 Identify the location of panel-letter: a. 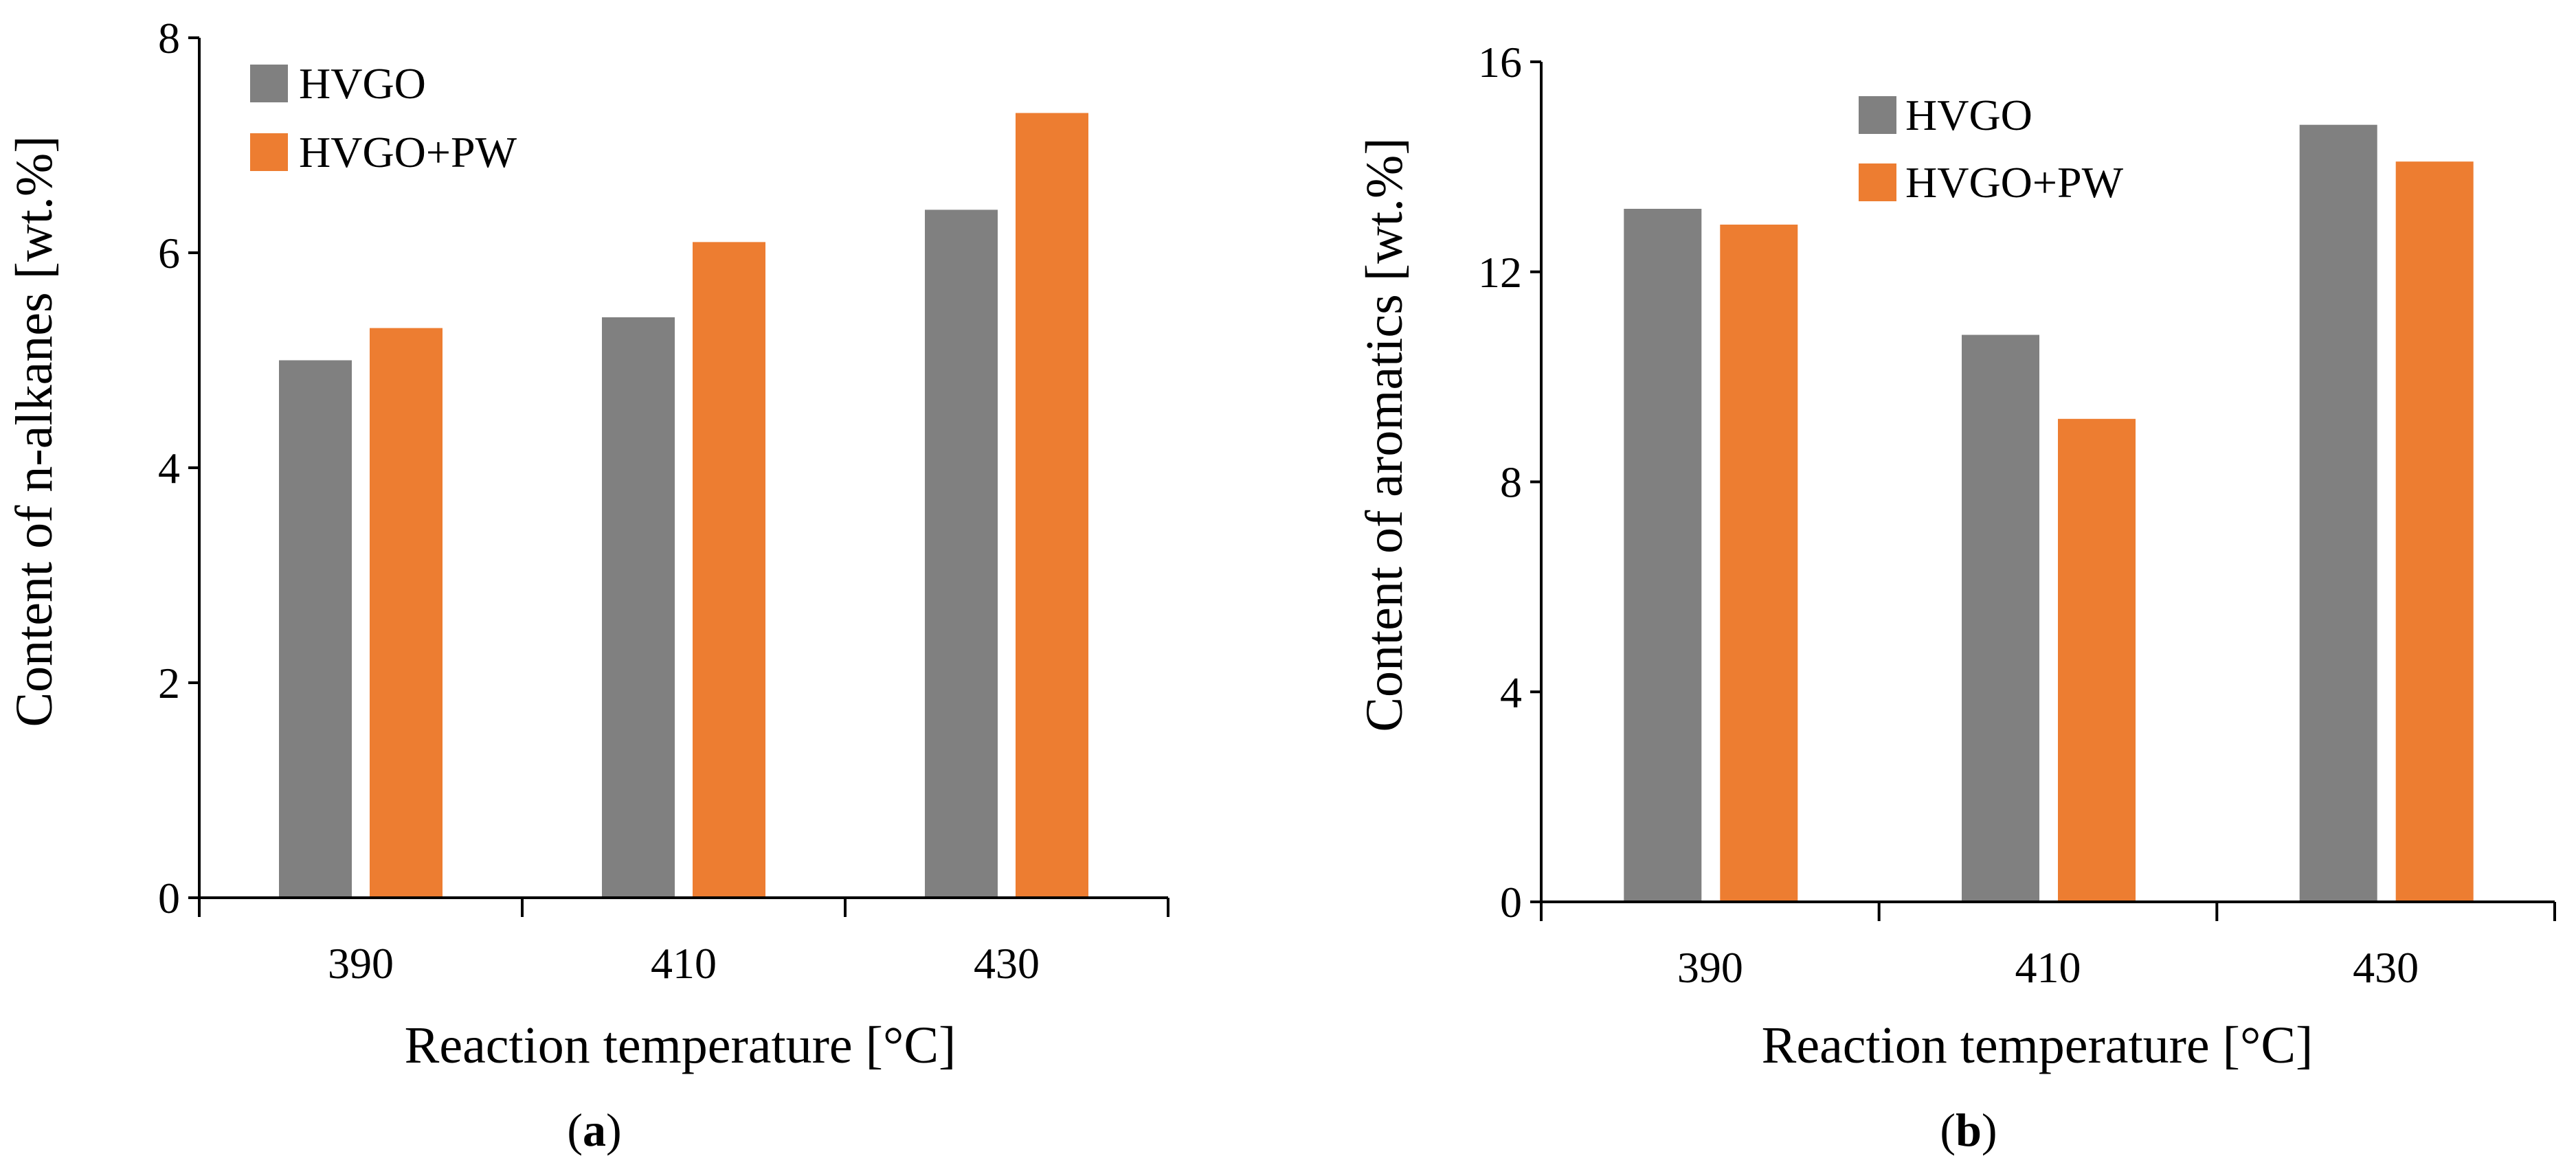
(594, 1130).